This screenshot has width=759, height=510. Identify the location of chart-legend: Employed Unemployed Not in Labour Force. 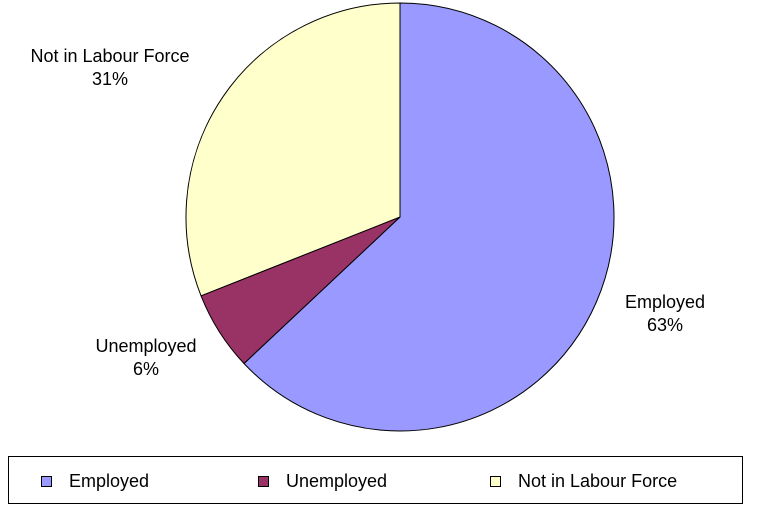
(375, 480).